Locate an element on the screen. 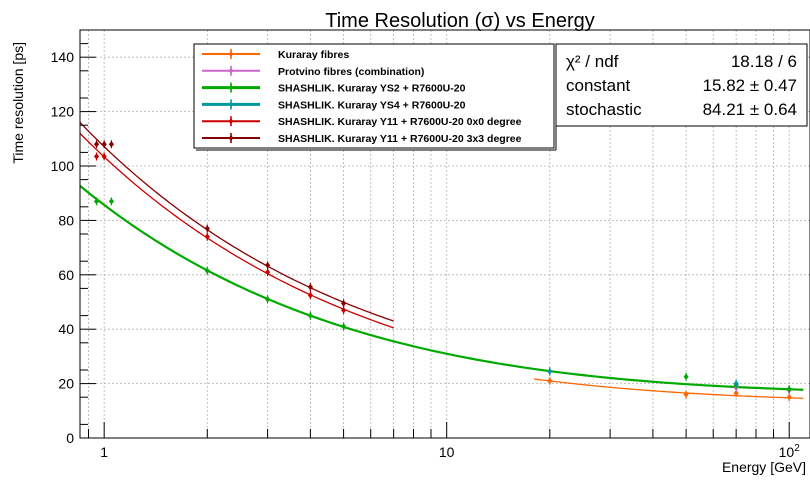 This screenshot has width=810, height=480. y-tick-label: 80 is located at coordinates (66, 220).